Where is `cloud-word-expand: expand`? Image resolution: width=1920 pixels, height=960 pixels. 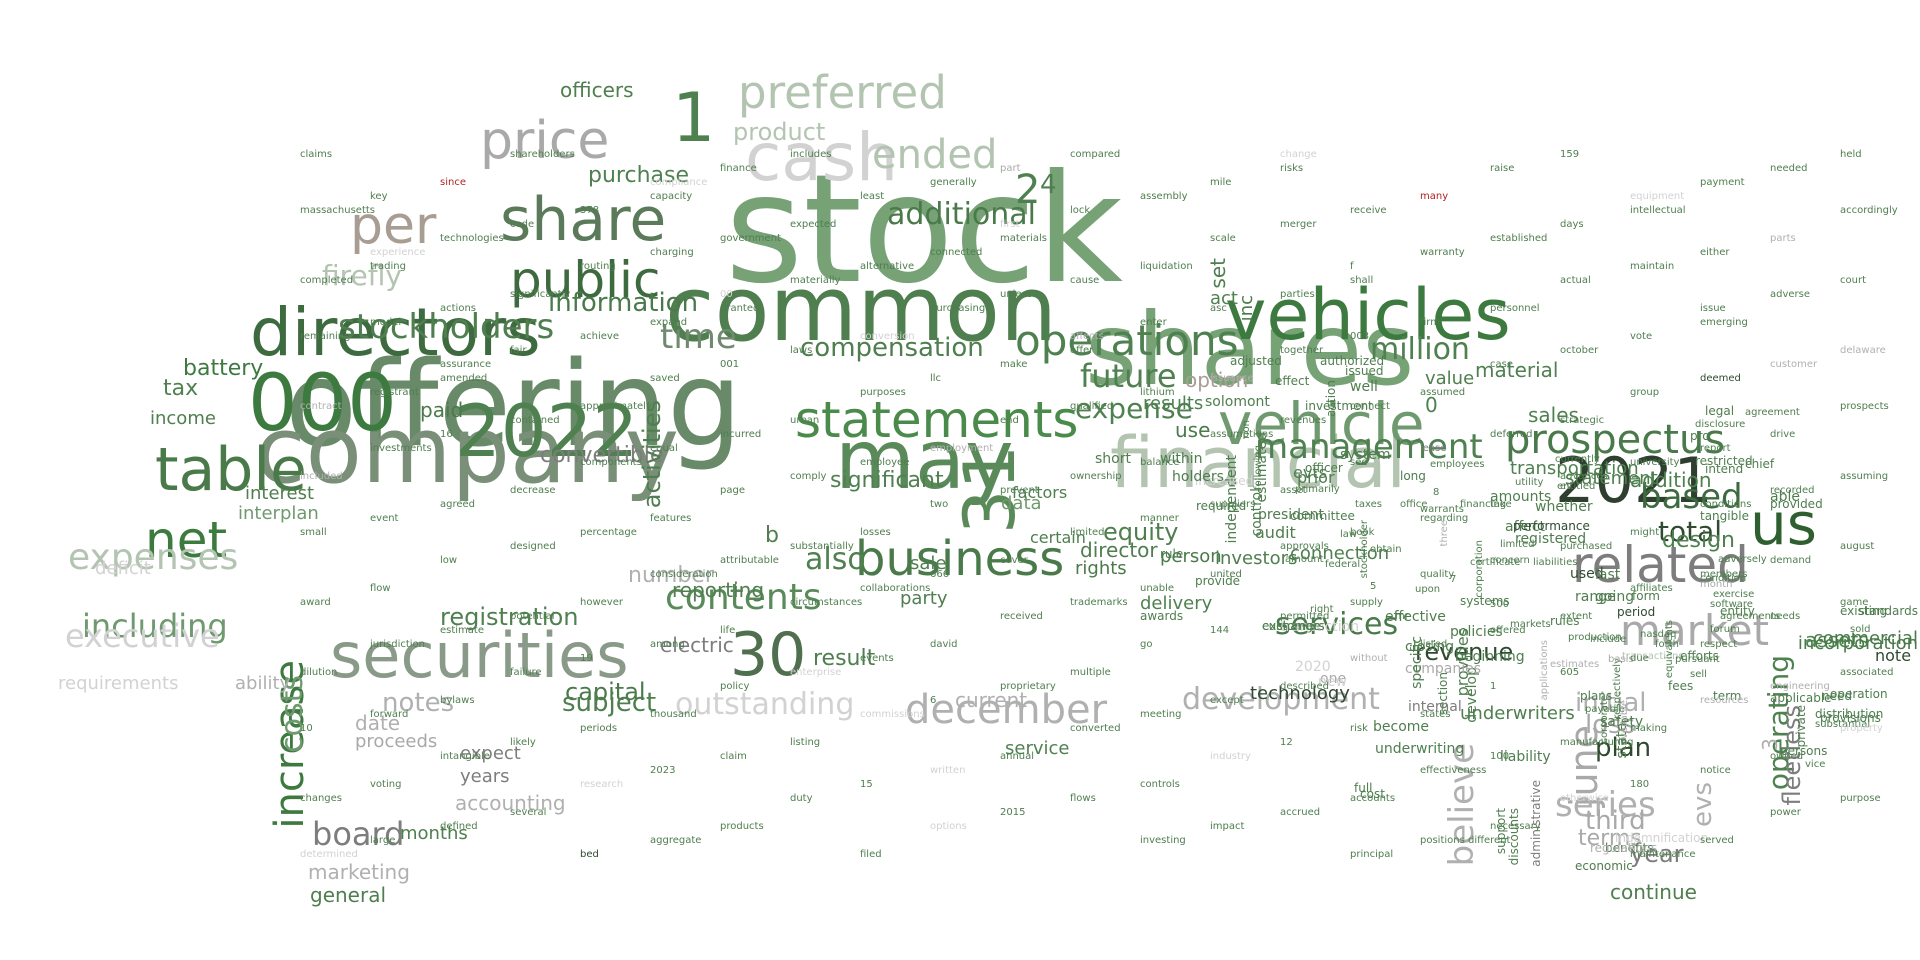 cloud-word-expand: expand is located at coordinates (669, 322).